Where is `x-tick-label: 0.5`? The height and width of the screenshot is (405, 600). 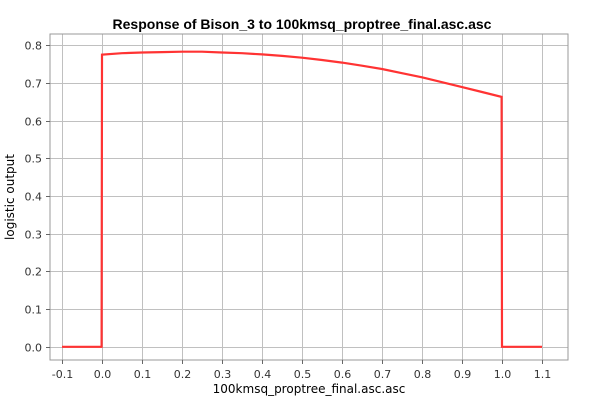 x-tick-label: 0.5 is located at coordinates (303, 374).